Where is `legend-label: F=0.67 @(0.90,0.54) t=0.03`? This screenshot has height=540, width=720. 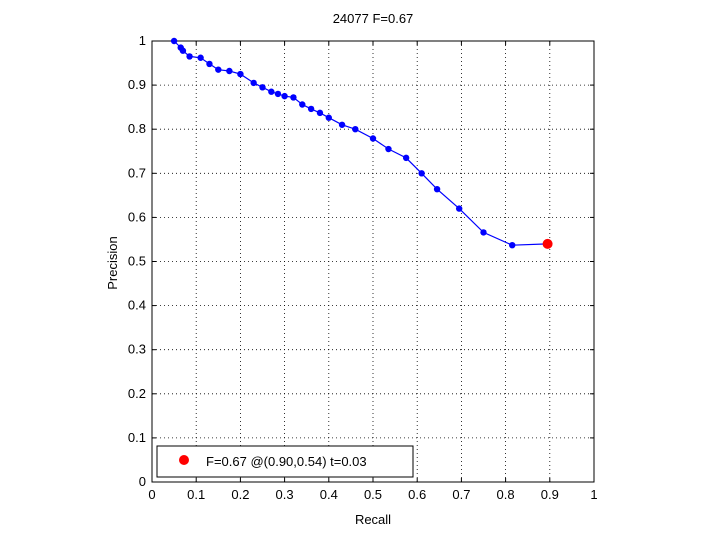
legend-label: F=0.67 @(0.90,0.54) t=0.03 is located at coordinates (286, 461).